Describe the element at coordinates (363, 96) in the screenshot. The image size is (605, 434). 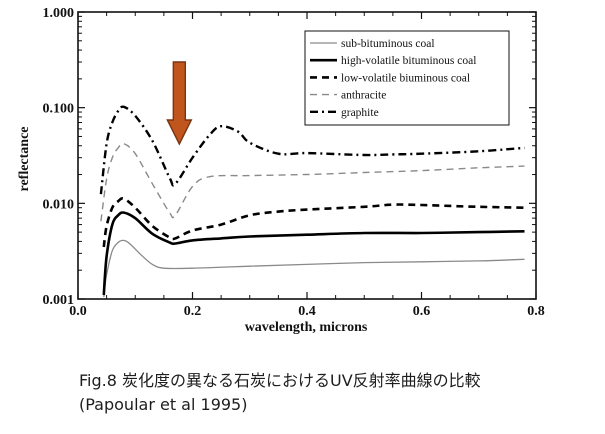
I see `legend-label: anthracite` at that location.